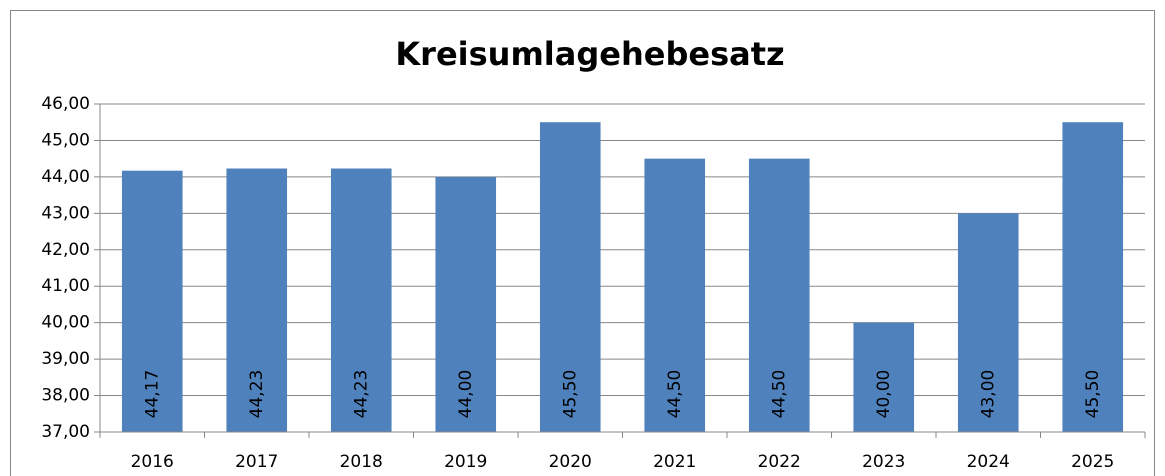 The height and width of the screenshot is (476, 1165). What do you see at coordinates (65, 104) in the screenshot?
I see `y-tick-label: 46,00` at bounding box center [65, 104].